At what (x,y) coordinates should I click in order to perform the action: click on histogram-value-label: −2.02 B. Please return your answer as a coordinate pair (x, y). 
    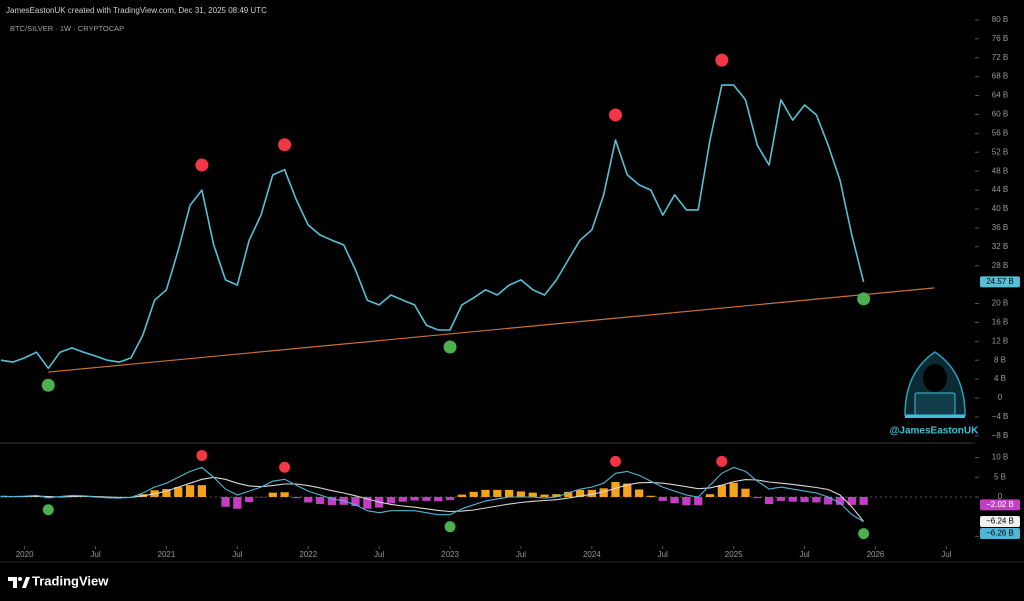
    Looking at the image, I should click on (1000, 504).